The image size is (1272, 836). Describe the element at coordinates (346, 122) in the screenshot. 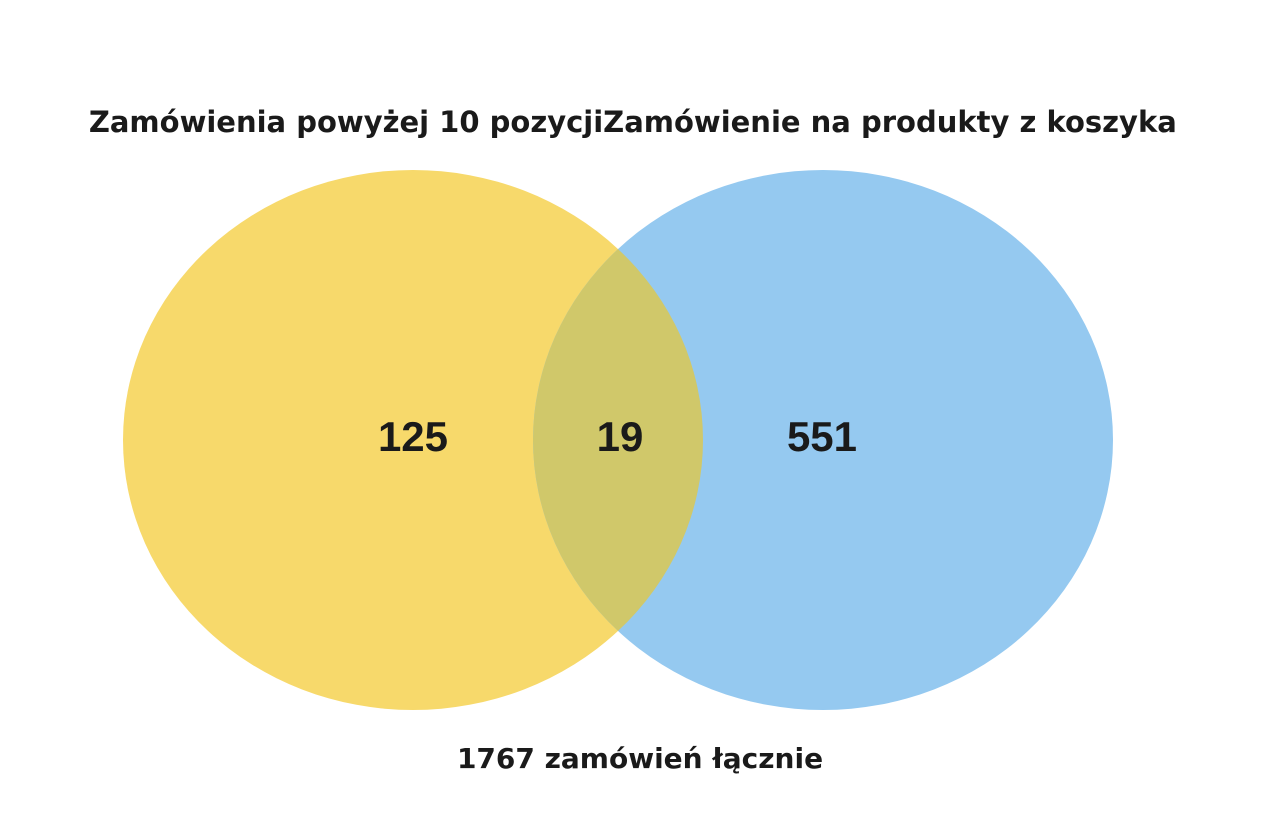

I see `set-title: Zamówienia powyżej 10 pozycji` at that location.